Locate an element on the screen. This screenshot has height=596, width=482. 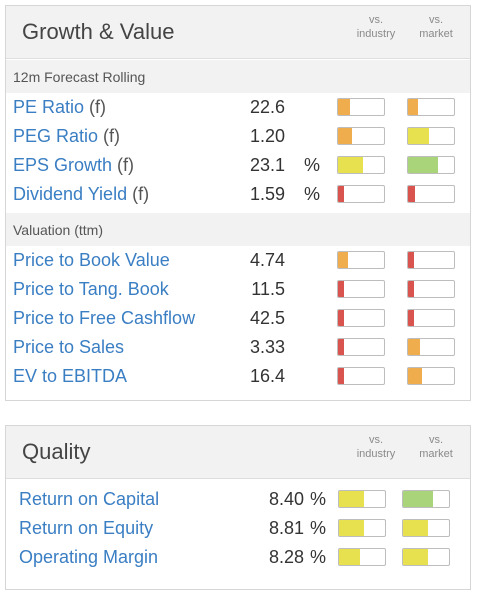
metric-label: PE Ratio is located at coordinates (49, 107).